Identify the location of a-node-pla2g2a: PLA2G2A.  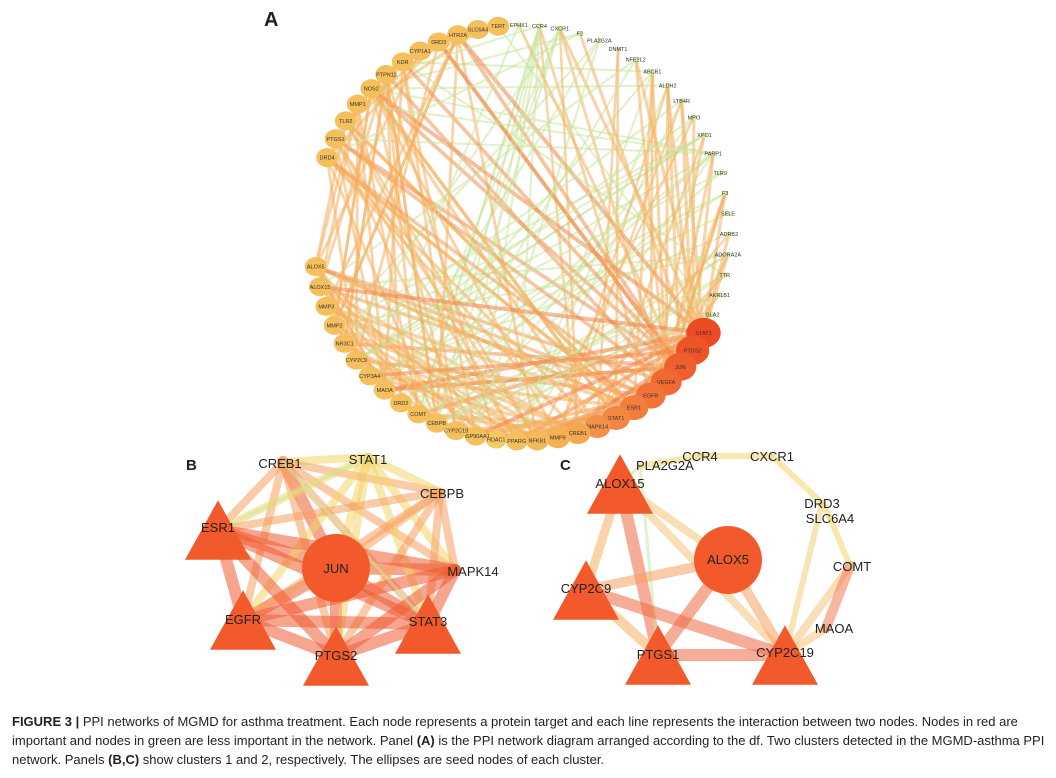
(599, 40).